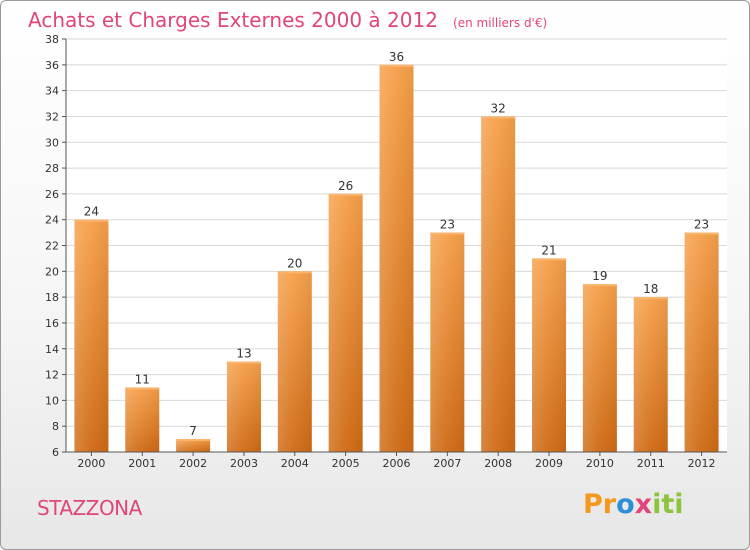 This screenshot has height=550, width=750. I want to click on y-tick-label: 22, so click(52, 246).